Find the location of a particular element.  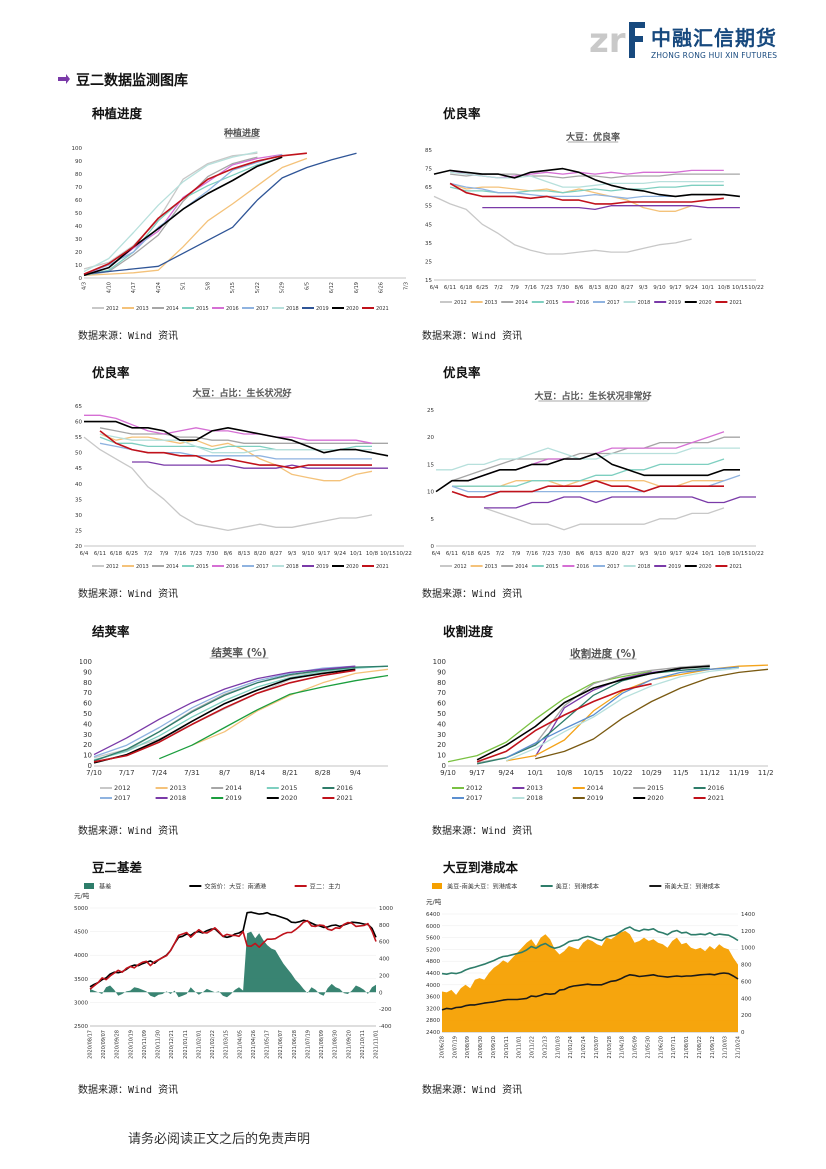

x-tick-label: 7/10 is located at coordinates (94, 773).